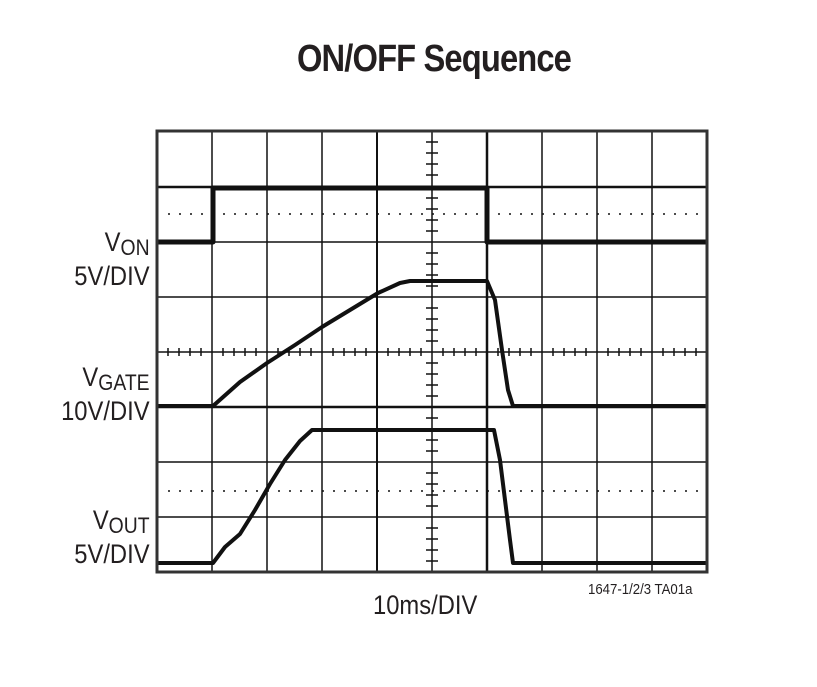 The image size is (817, 687). I want to click on vout-trace, so click(432, 496).